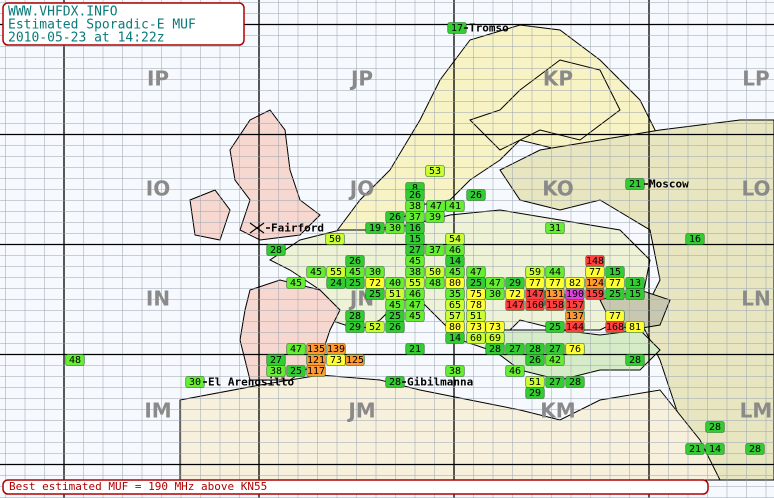  Describe the element at coordinates (360, 411) in the screenshot. I see `locator-label: JM` at that location.